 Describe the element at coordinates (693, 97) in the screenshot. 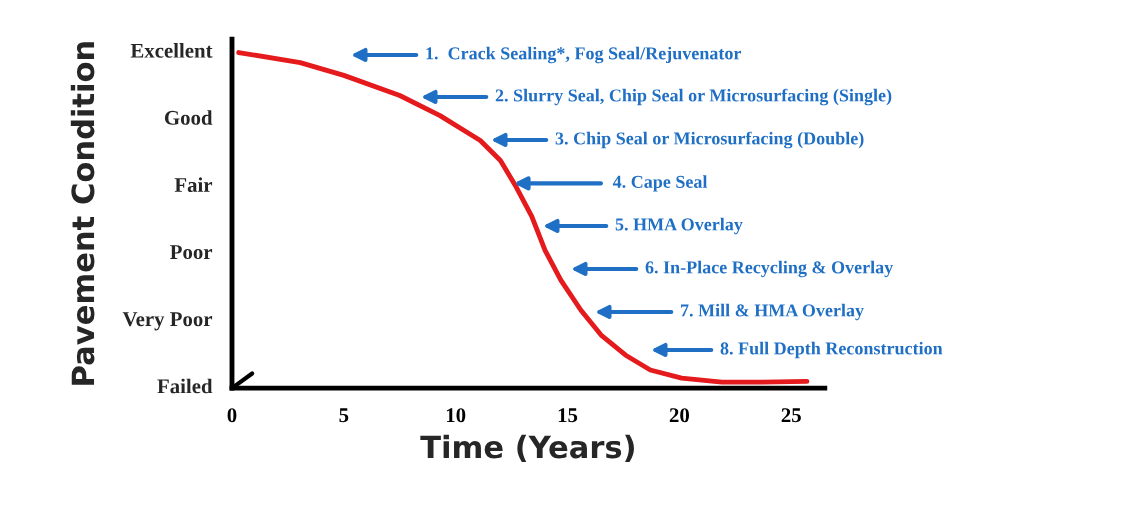

I see `annotation: 2. Slurry Seal, Chip Seal or Microsurfacing (Single)` at that location.